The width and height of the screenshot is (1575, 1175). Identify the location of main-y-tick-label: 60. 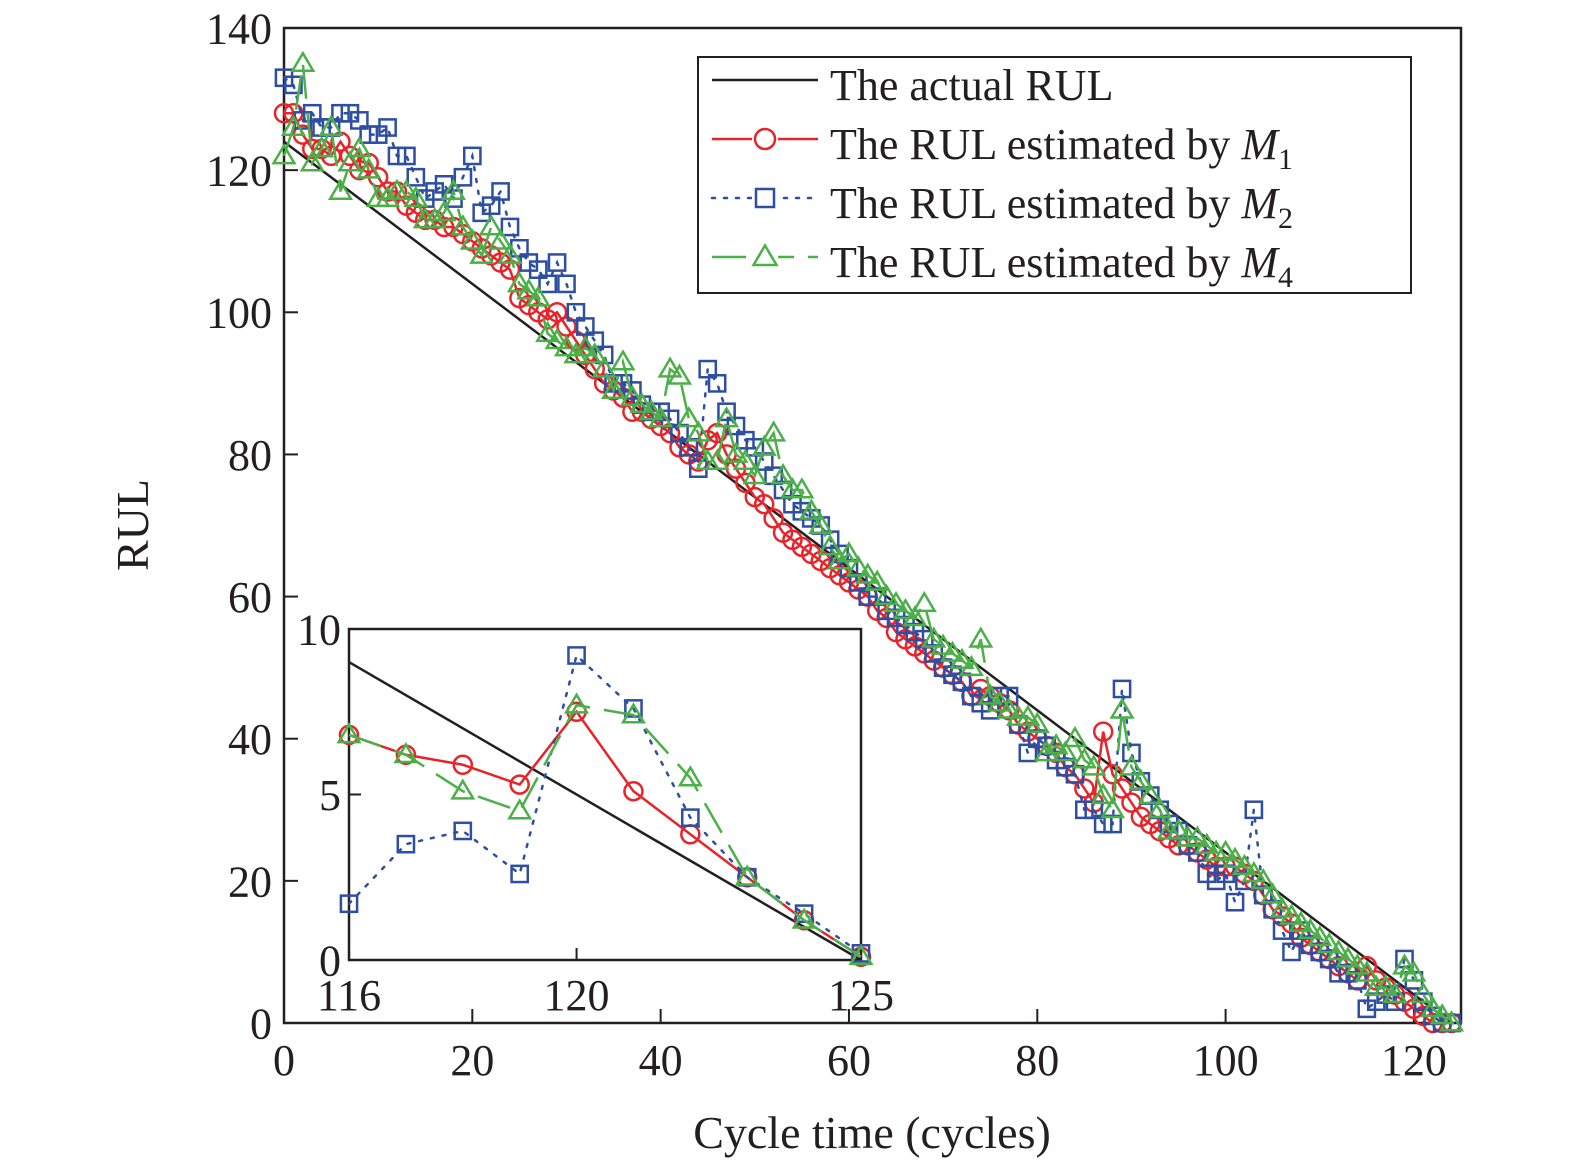
(250, 597).